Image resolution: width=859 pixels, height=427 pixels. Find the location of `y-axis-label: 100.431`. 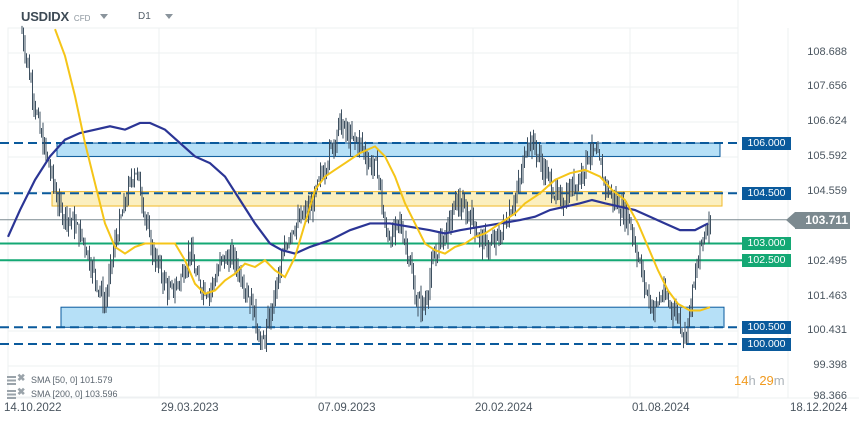

y-axis-label: 100.431 is located at coordinates (827, 330).